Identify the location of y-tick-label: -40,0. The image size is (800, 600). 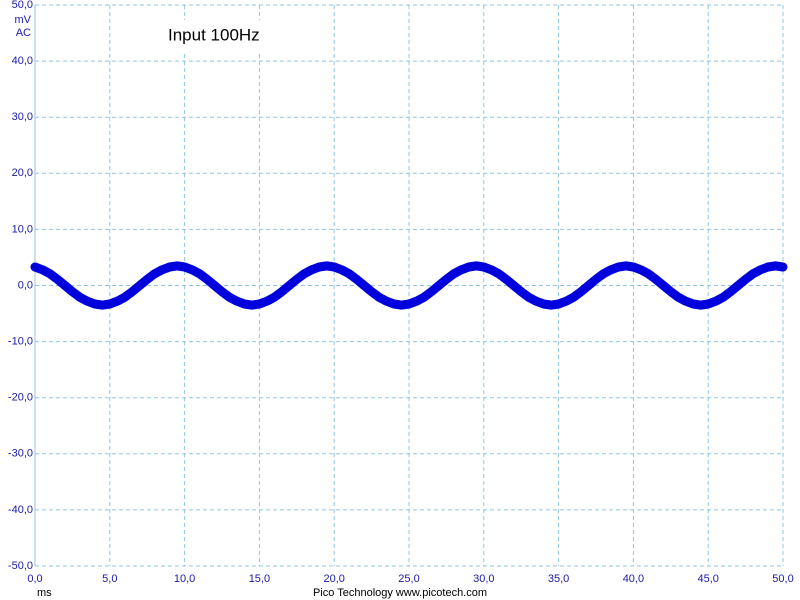
(20, 510).